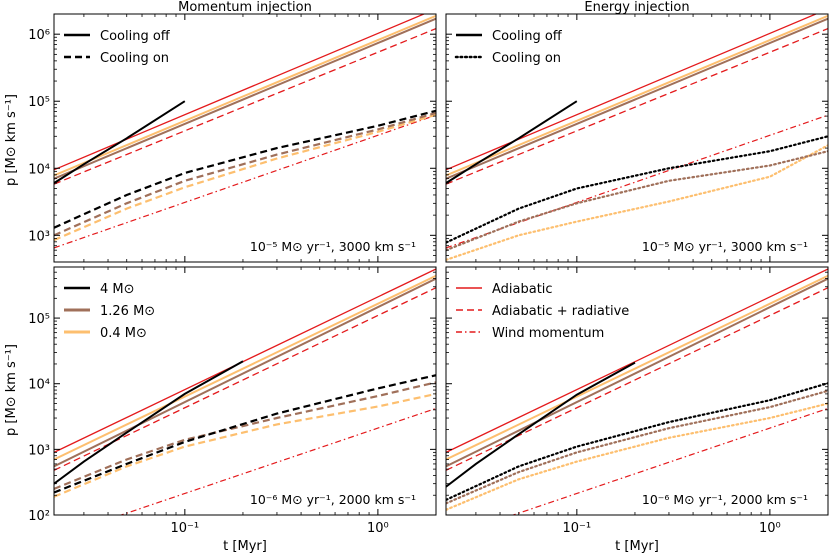  What do you see at coordinates (636, 7) in the screenshot?
I see `panel-title: Energy injection` at bounding box center [636, 7].